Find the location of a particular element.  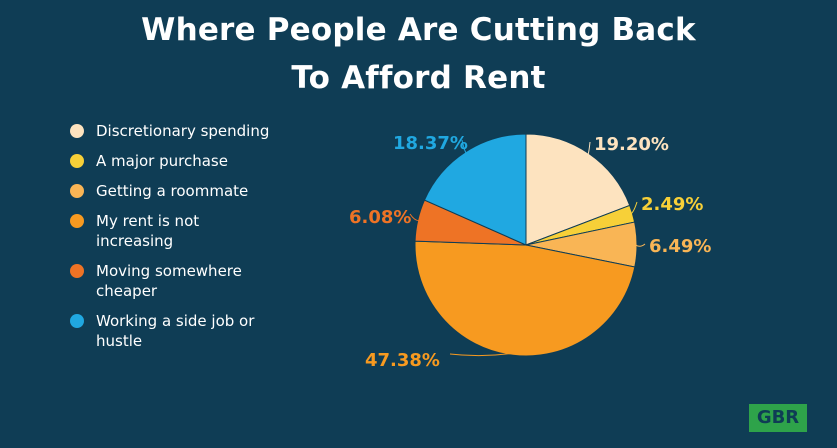

legend-item: Discretionary spending is located at coordinates (170, 131).